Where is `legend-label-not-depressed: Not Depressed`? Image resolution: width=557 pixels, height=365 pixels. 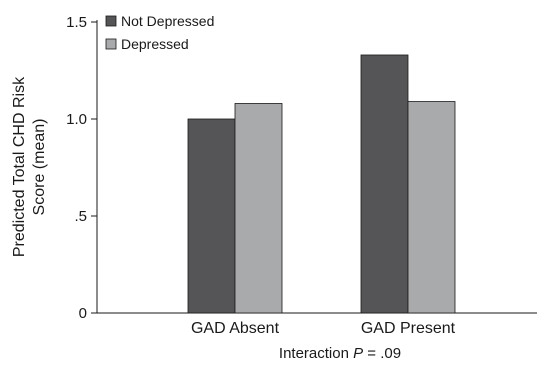
legend-label-not-depressed: Not Depressed is located at coordinates (167, 21).